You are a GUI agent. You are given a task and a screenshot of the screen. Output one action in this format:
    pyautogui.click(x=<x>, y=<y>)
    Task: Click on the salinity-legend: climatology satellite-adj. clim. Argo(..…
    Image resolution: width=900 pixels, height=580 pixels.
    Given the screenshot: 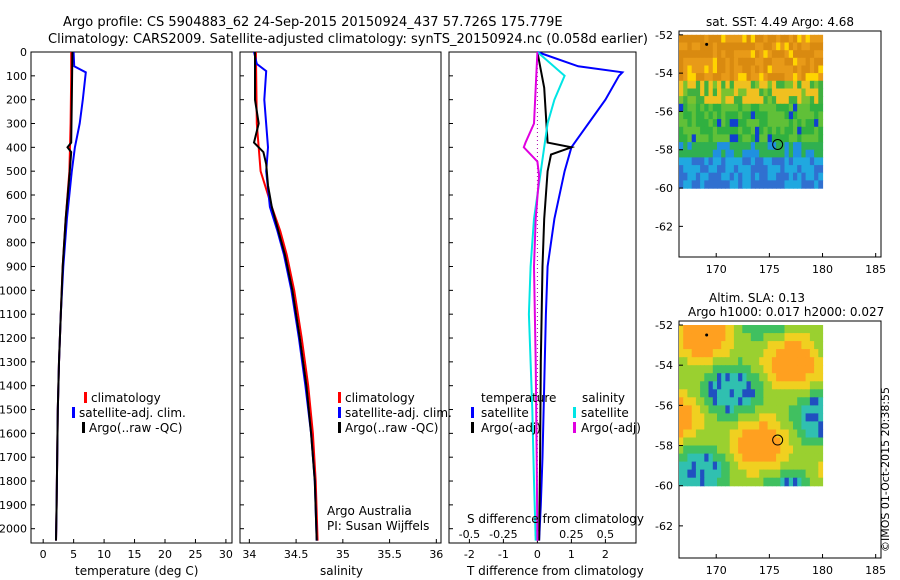 What is the action you would take?
    pyautogui.click(x=389, y=462)
    